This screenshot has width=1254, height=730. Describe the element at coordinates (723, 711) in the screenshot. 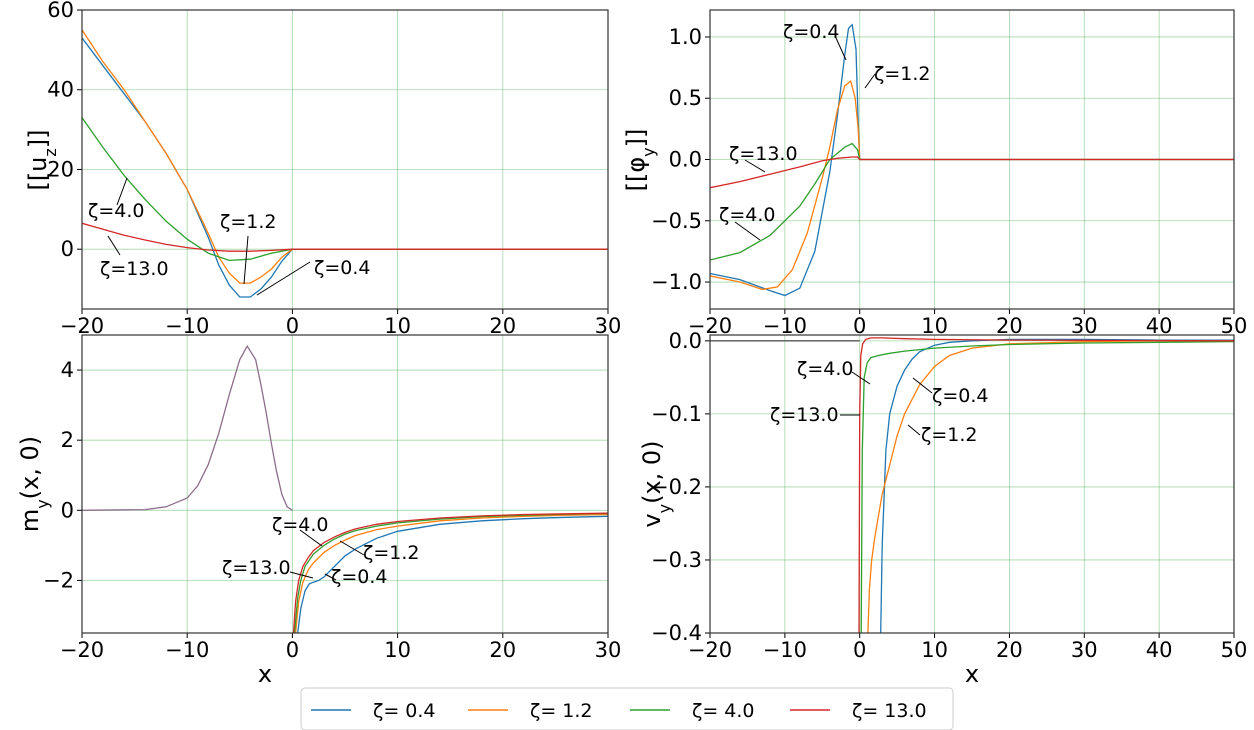

I see `legend-label: ζ= 4.0` at that location.